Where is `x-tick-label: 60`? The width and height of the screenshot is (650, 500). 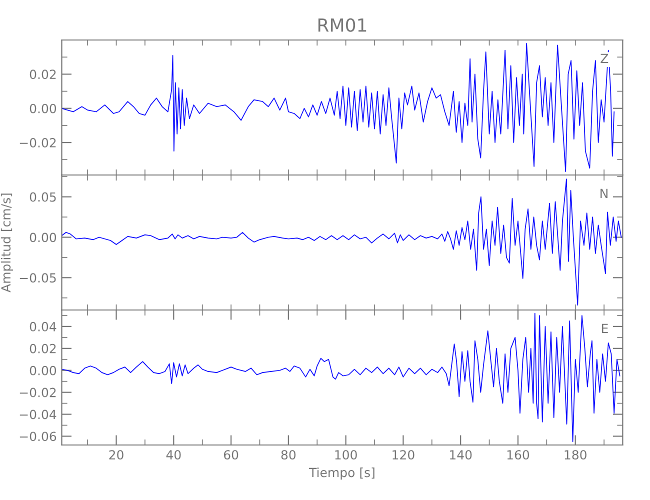
x-tick-label: 60 is located at coordinates (231, 455).